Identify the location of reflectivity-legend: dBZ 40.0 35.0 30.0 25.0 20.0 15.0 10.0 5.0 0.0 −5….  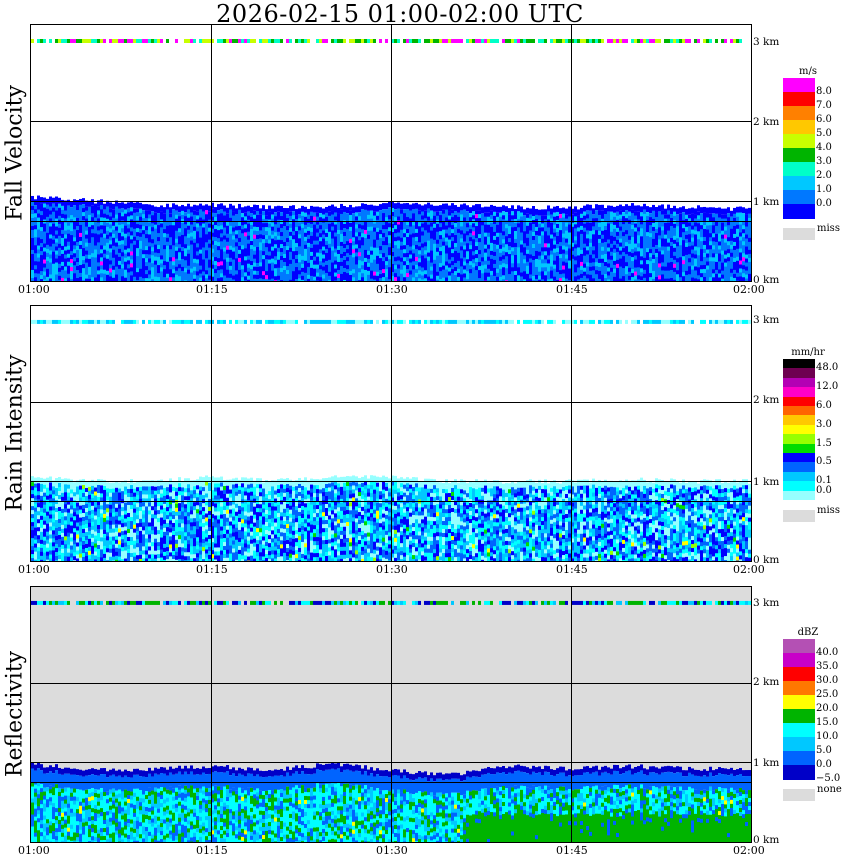
(813, 714).